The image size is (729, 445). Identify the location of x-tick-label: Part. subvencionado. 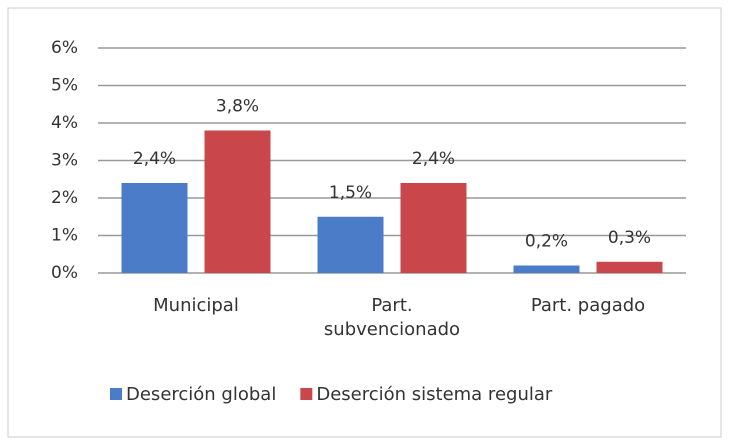
(392, 317).